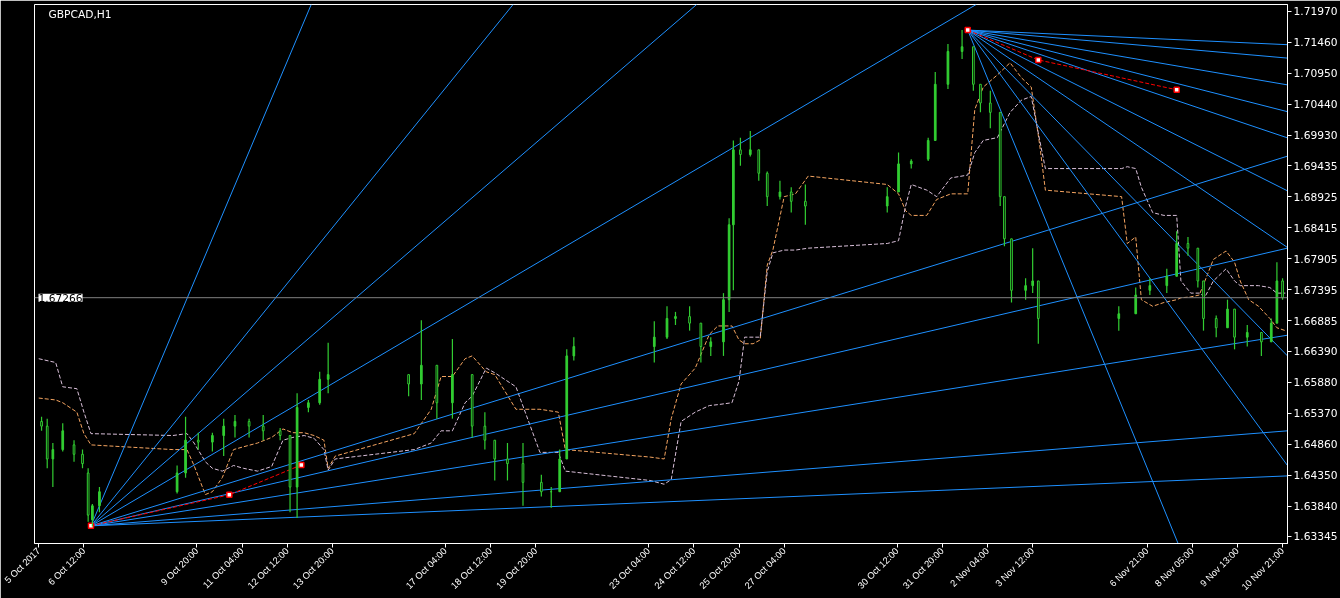 The height and width of the screenshot is (598, 1340). Describe the element at coordinates (1315, 321) in the screenshot. I see `y-tick-label: 1.66885` at that location.